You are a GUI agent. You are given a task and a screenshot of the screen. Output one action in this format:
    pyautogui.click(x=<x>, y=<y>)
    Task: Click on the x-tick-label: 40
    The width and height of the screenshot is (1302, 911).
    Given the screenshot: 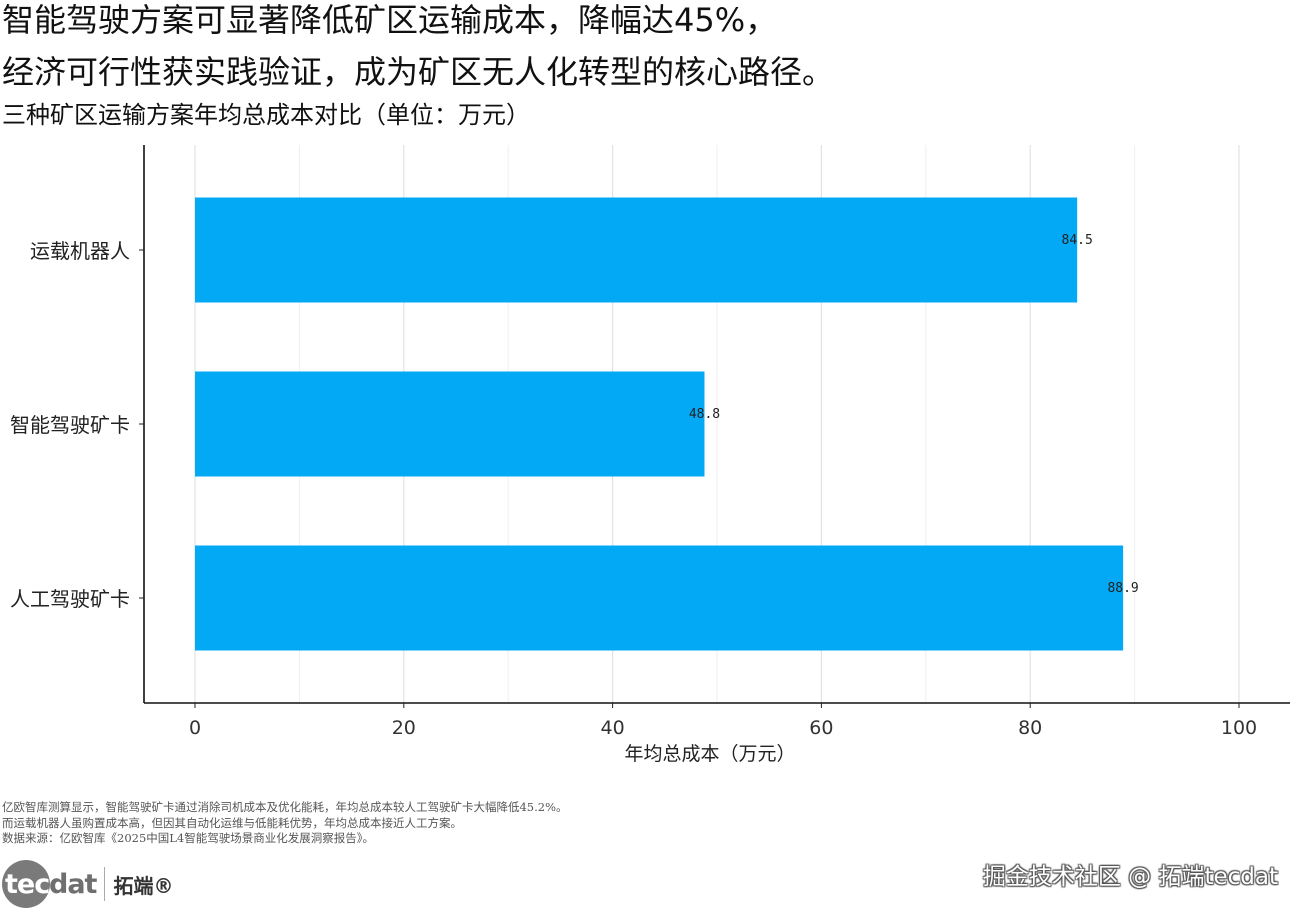 What is the action you would take?
    pyautogui.click(x=613, y=728)
    